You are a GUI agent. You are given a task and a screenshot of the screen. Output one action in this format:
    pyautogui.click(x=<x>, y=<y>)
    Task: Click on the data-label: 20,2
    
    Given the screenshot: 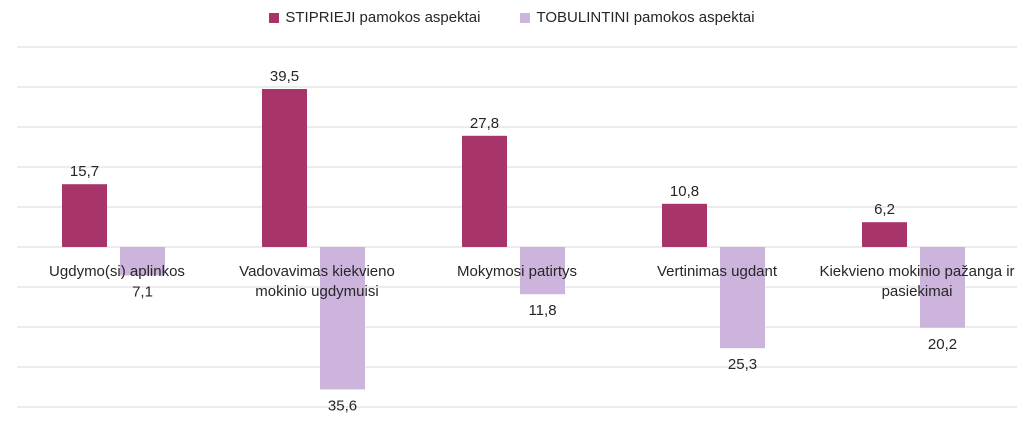 What is the action you would take?
    pyautogui.click(x=942, y=344)
    